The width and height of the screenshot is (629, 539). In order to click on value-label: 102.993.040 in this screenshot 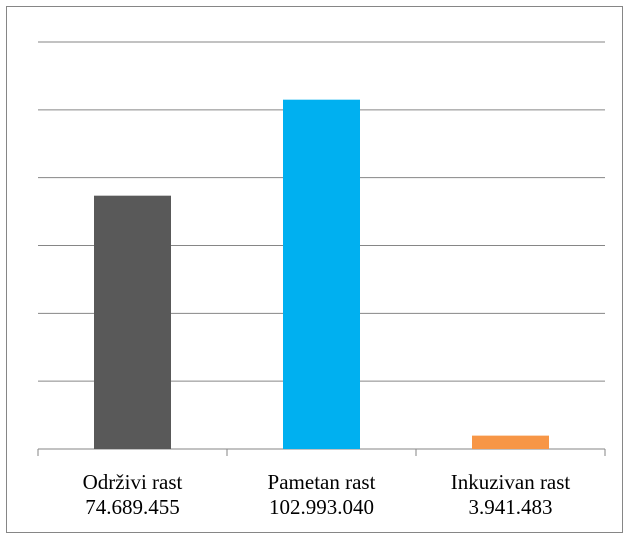, I will do `click(321, 507)`.